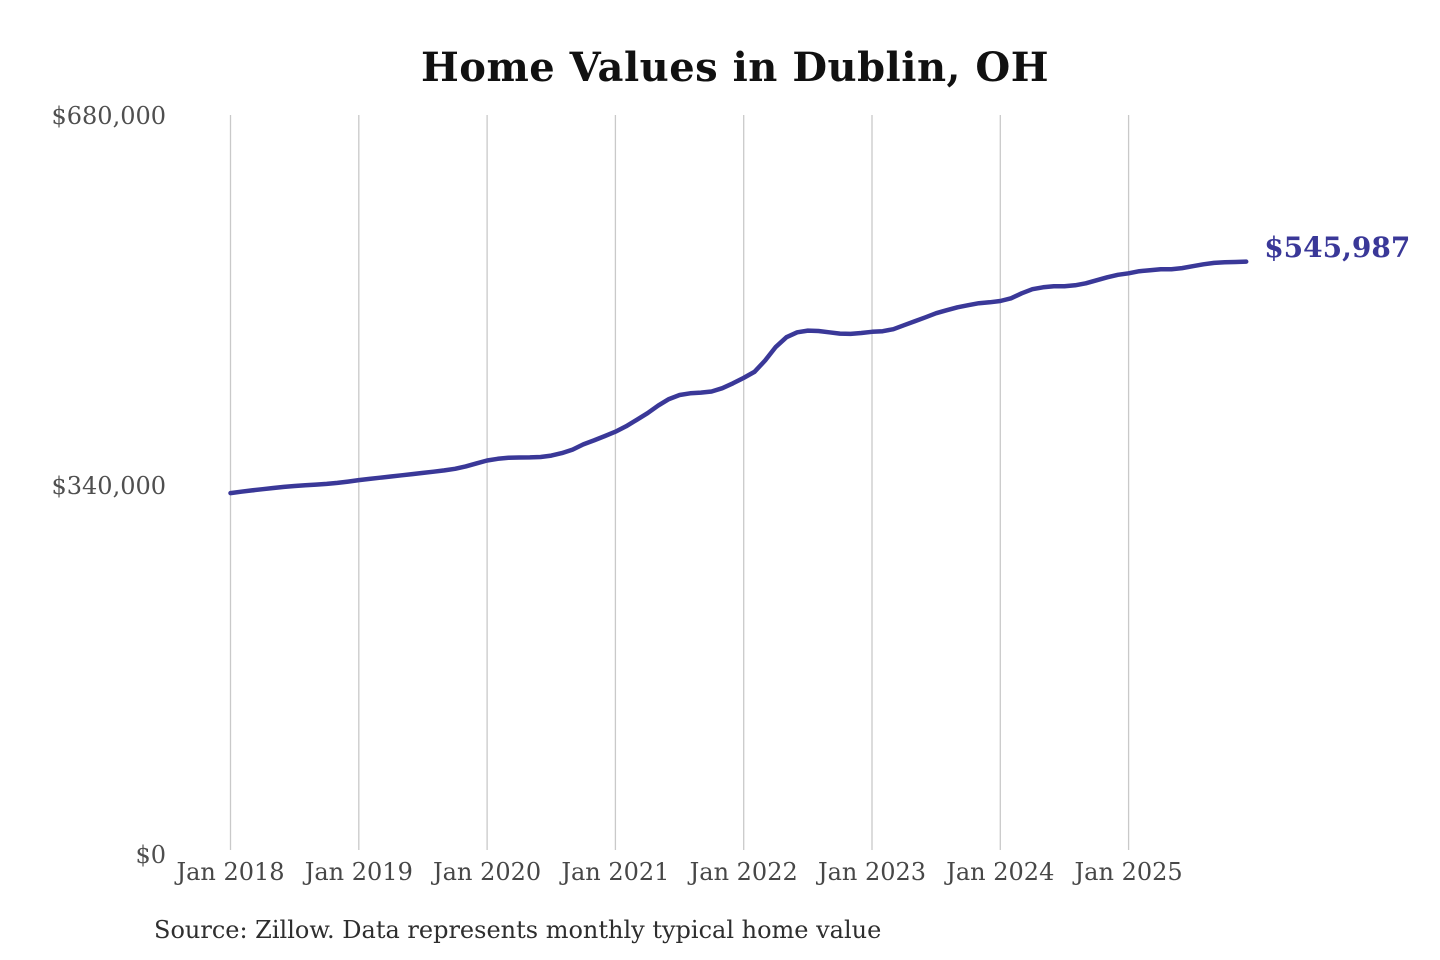 The height and width of the screenshot is (960, 1440). What do you see at coordinates (108, 116) in the screenshot?
I see `y-tick-label: $680,000` at bounding box center [108, 116].